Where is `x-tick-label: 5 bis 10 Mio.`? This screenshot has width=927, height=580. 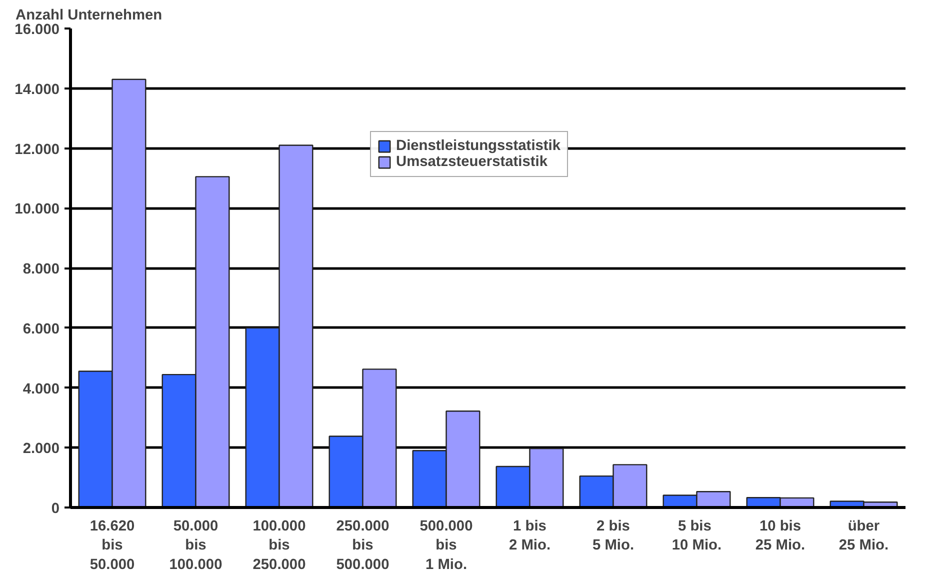
x-tick-label: 5 bis 10 Mio. is located at coordinates (697, 536).